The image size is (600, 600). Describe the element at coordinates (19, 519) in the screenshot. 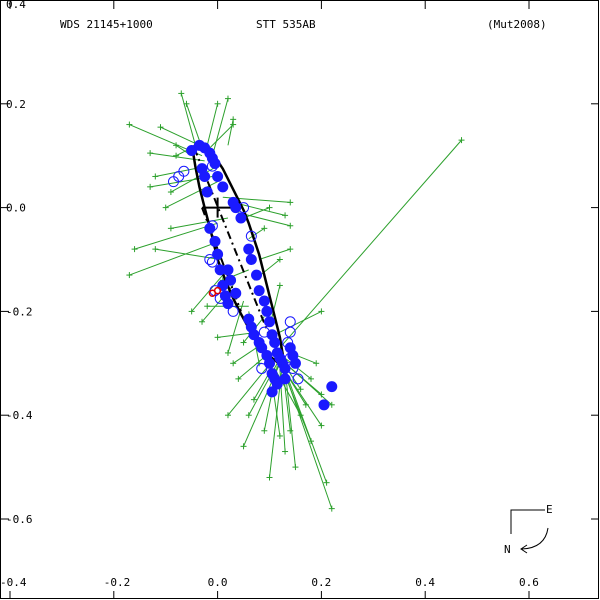

I see `y-tick-label: -0.6` at that location.